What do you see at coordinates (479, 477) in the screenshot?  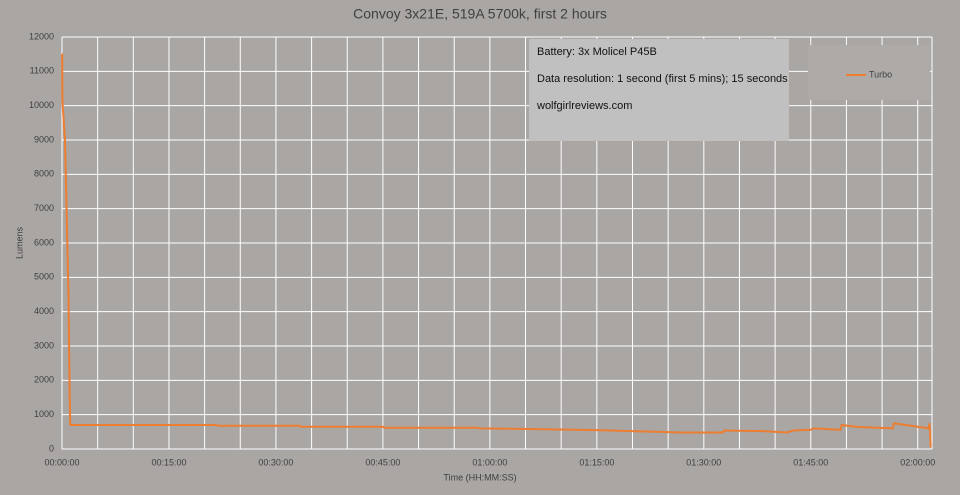 I see `x-axis-title: Time (HH:MM:SS)` at bounding box center [479, 477].